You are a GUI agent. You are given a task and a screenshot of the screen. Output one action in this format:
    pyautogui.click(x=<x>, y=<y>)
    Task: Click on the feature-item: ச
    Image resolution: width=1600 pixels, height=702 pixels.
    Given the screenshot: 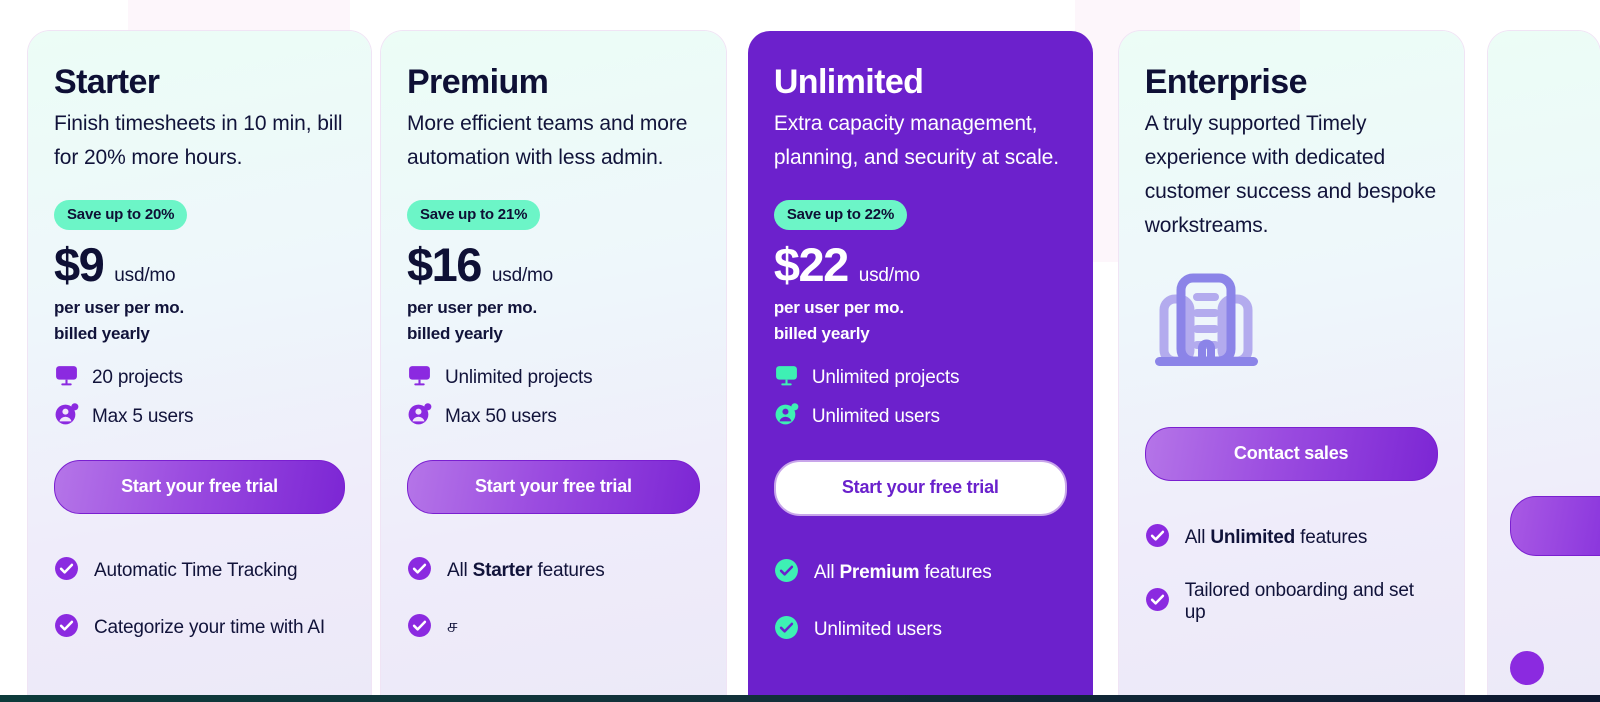 What is the action you would take?
    pyautogui.click(x=553, y=628)
    